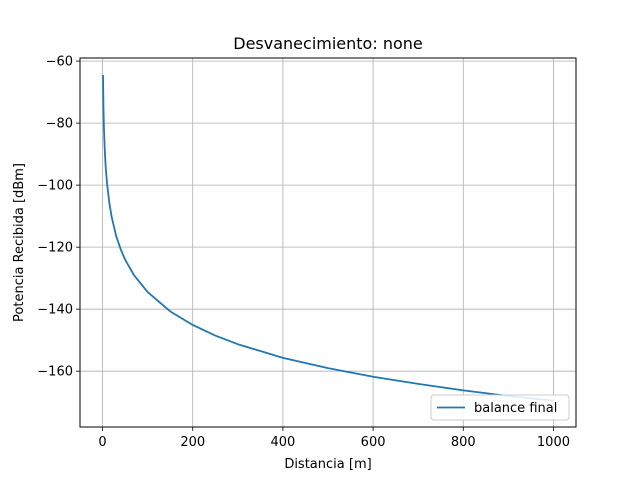  I want to click on y-tick-label: −60, so click(59, 62).